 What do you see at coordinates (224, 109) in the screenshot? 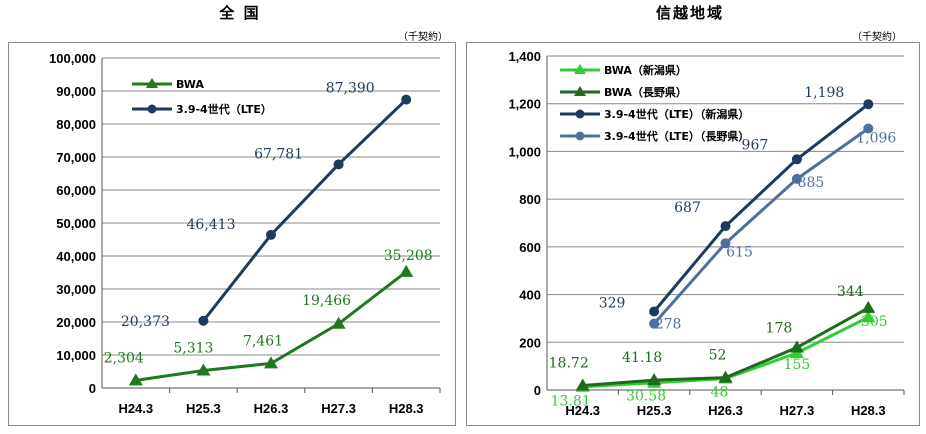
I see `left-legend-label: 3.9-4世代（LTE）` at bounding box center [224, 109].